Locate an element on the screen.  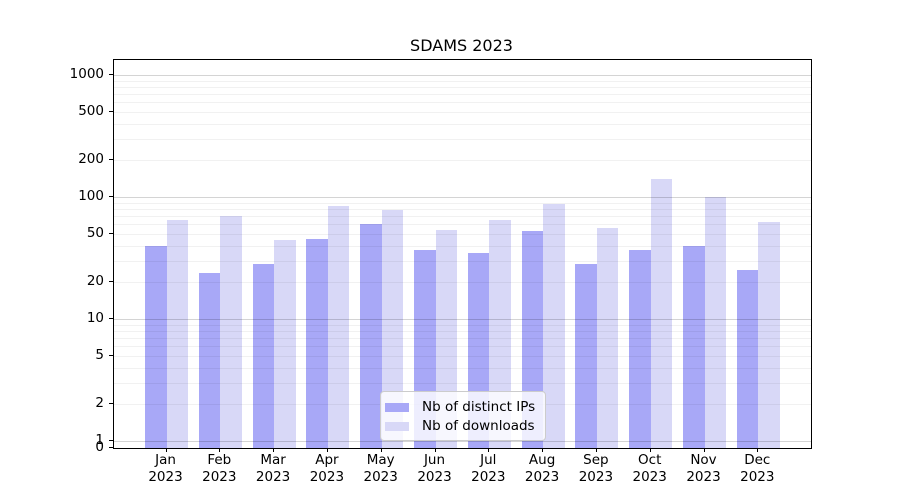
chart-title: SDAMS 2023 is located at coordinates (461, 45).